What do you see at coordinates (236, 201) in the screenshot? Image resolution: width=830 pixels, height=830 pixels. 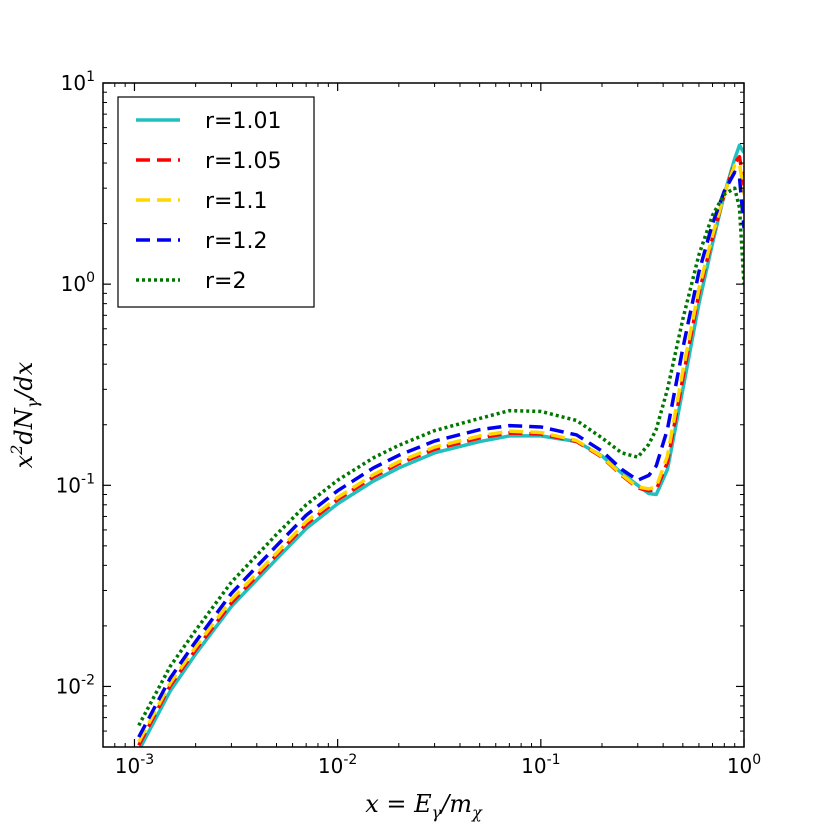 I see `legend-label: r=1.1` at bounding box center [236, 201].